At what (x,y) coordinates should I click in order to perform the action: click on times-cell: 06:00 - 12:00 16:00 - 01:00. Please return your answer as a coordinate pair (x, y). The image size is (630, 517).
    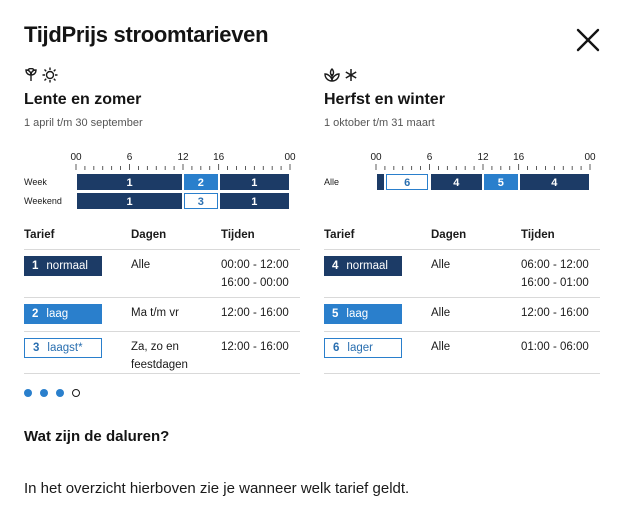
    Looking at the image, I should click on (555, 274).